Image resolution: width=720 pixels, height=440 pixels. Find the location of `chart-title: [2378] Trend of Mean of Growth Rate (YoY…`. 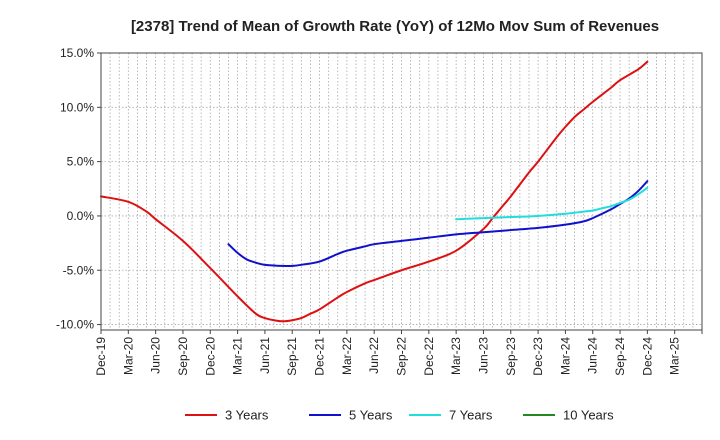

chart-title: [2378] Trend of Mean of Growth Rate (YoY… is located at coordinates (395, 26).